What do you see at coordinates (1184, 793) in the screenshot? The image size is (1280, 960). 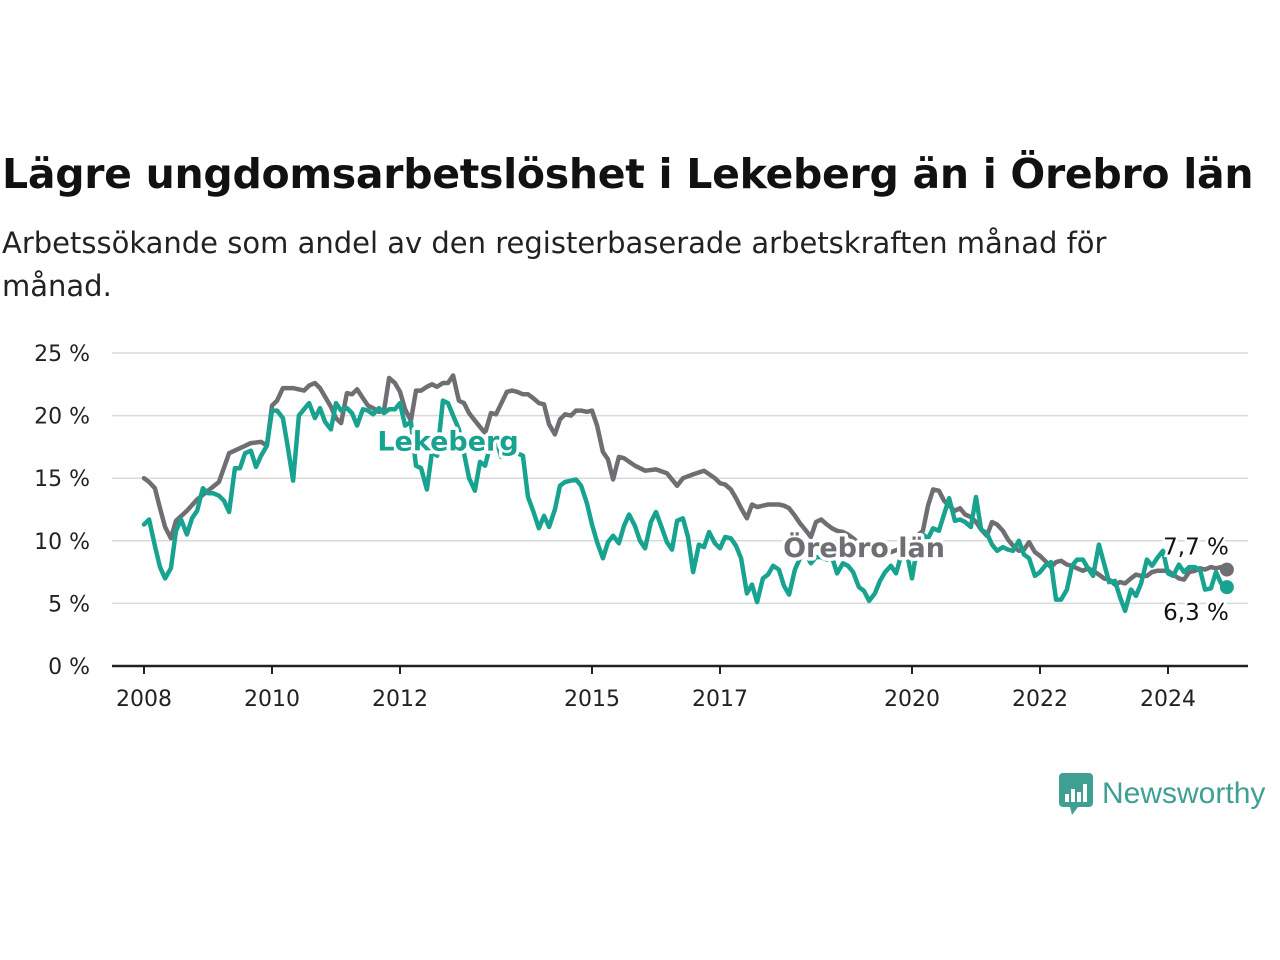 I see `brand-name: Newsworthy` at bounding box center [1184, 793].